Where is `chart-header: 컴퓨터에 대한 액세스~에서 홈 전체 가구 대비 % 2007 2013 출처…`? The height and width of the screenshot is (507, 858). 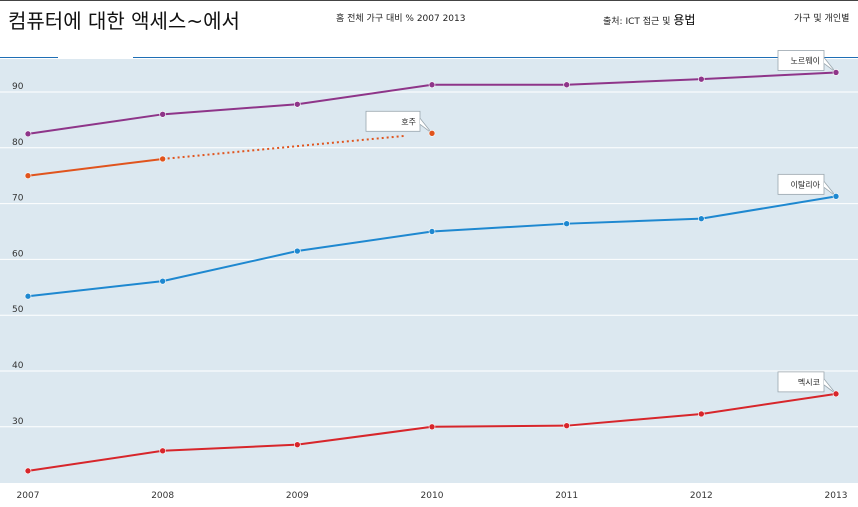 chart-header: 컴퓨터에 대한 액세스~에서 홈 전체 가구 대비 % 2007 2013 출처… is located at coordinates (429, 29).